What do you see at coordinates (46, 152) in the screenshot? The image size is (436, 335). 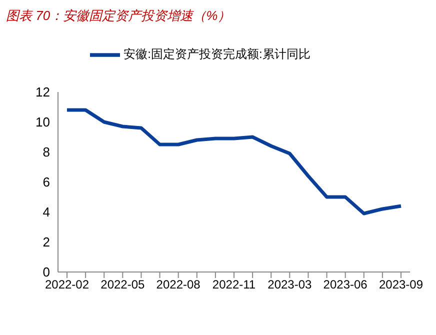 I see `y-tick-label: 8` at bounding box center [46, 152].